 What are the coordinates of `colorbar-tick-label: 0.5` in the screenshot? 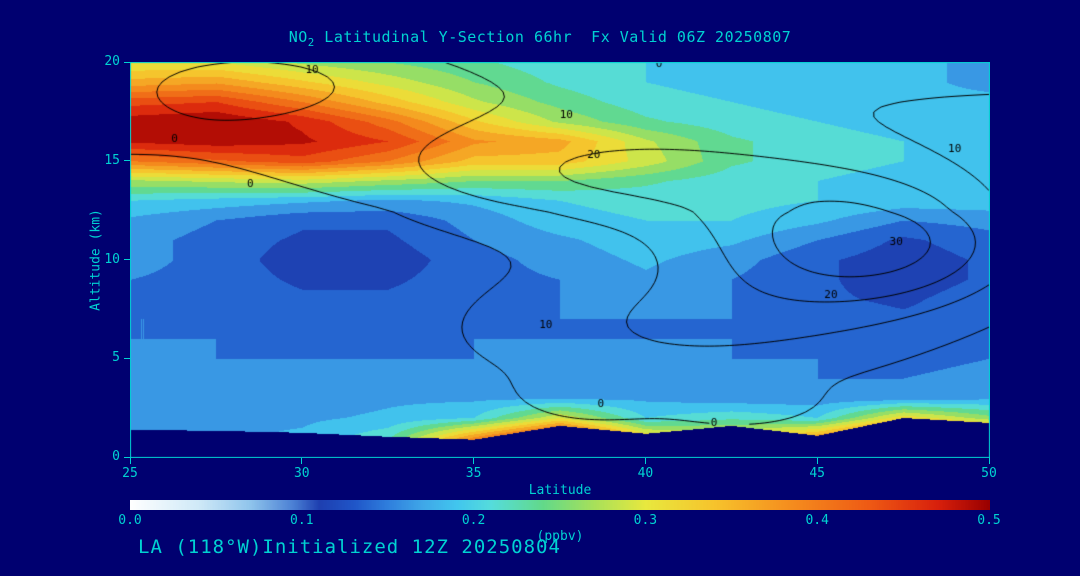 It's located at (989, 520).